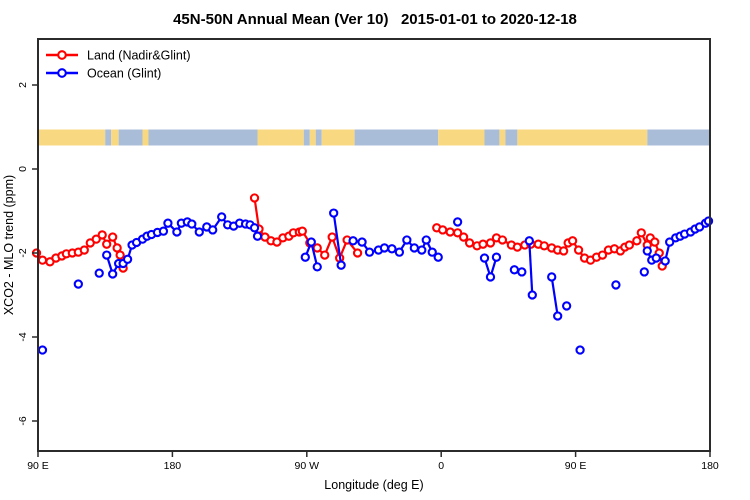  I want to click on map-strip, so click(374, 137).